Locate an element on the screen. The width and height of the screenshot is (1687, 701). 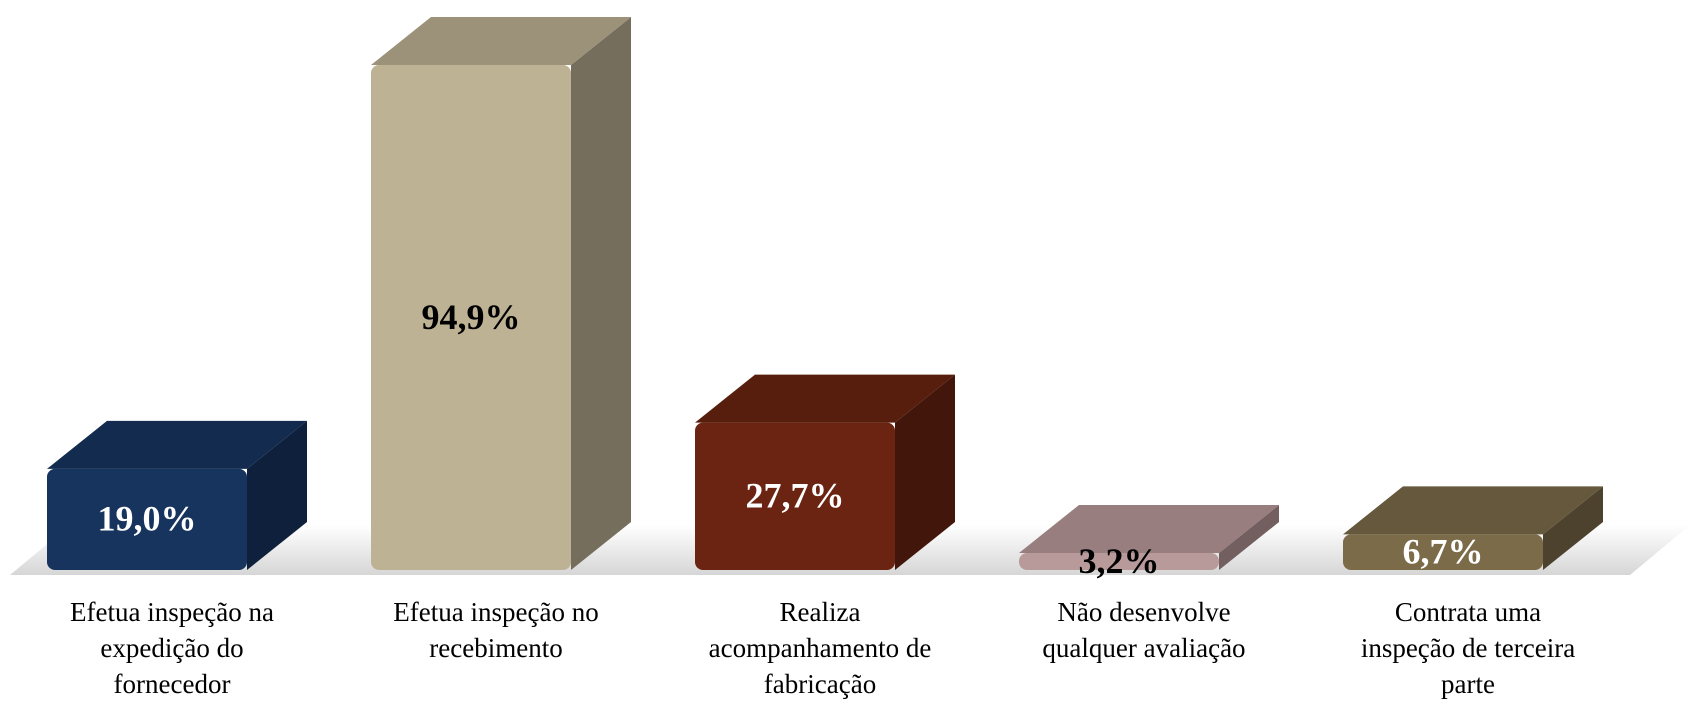
x-tick-label: expedição do is located at coordinates (171, 648).